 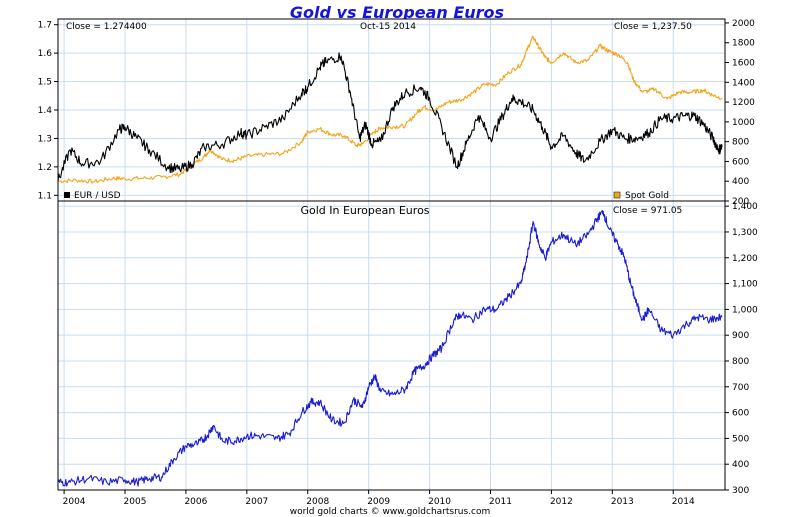 What do you see at coordinates (743, 103) in the screenshot?
I see `right-tick-label: 1200` at bounding box center [743, 103].